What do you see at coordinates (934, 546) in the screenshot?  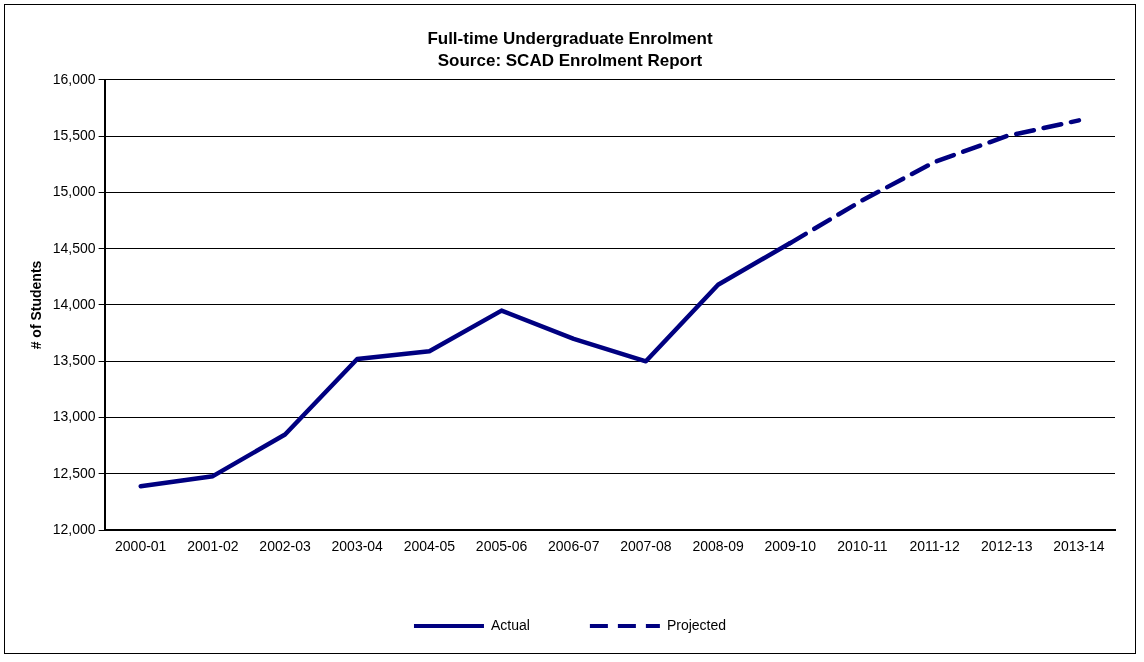 I see `x-tick-label: 2011-12` at bounding box center [934, 546].